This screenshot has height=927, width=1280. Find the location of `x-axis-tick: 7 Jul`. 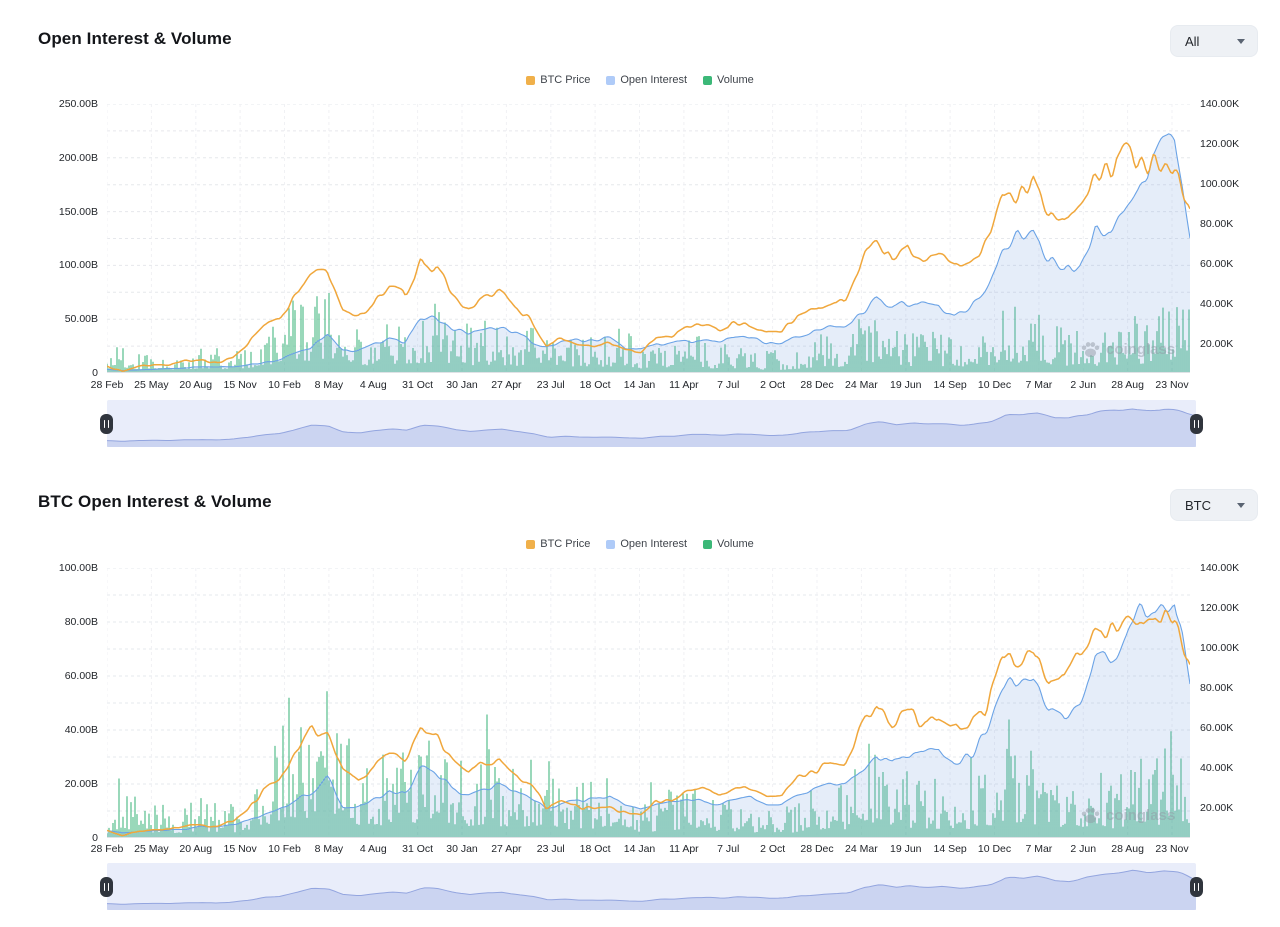

x-axis-tick: 7 Jul is located at coordinates (728, 849).